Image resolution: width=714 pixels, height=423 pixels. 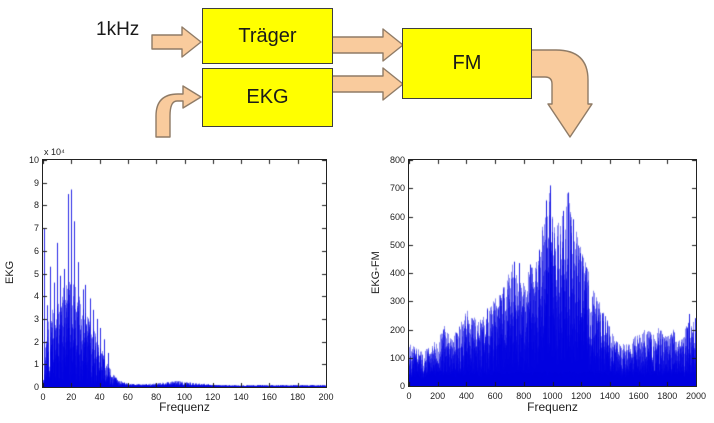 What do you see at coordinates (397, 357) in the screenshot?
I see `y-tick-label: 100` at bounding box center [397, 357].